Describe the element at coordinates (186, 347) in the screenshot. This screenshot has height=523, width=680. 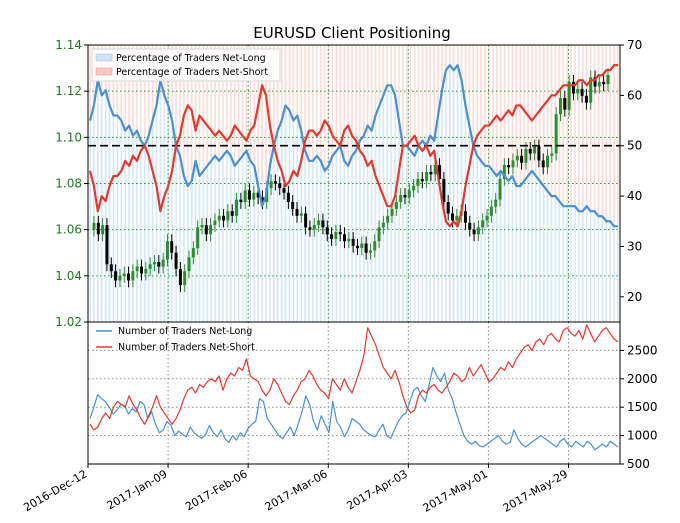
I see `legend-label-net-short-count: Number of Traders Net-Short` at that location.